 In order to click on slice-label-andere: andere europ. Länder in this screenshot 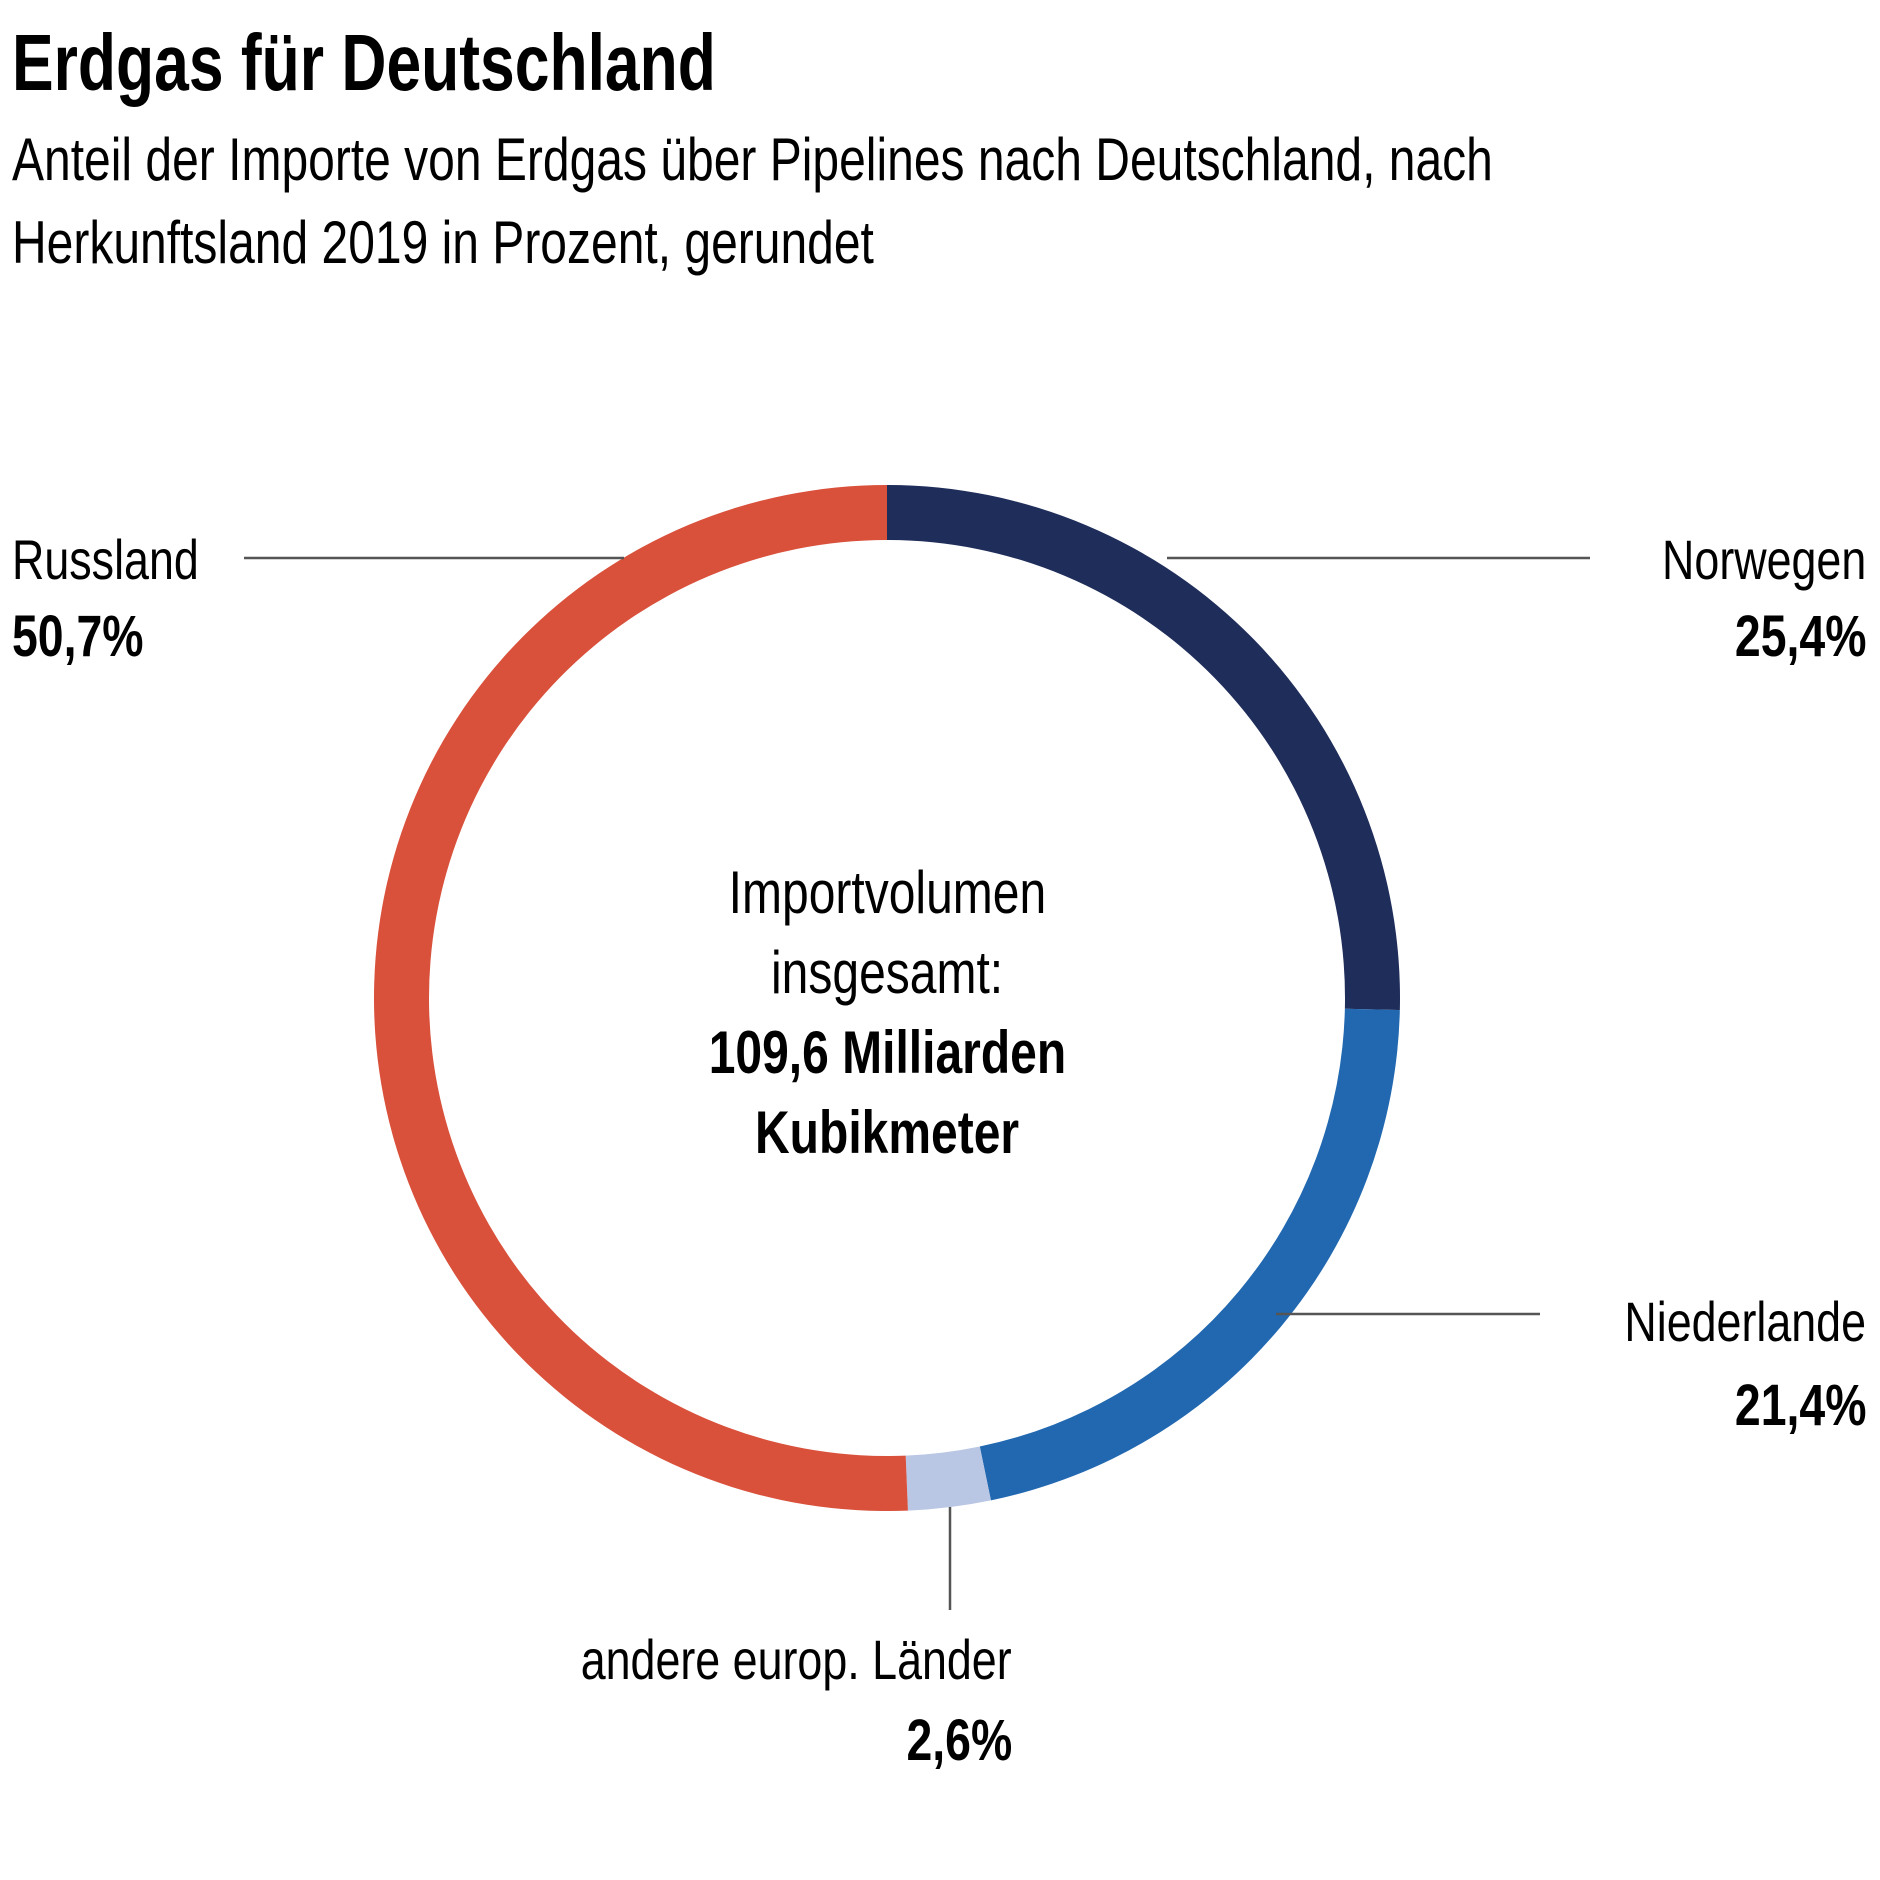, I will do `click(796, 1659)`.